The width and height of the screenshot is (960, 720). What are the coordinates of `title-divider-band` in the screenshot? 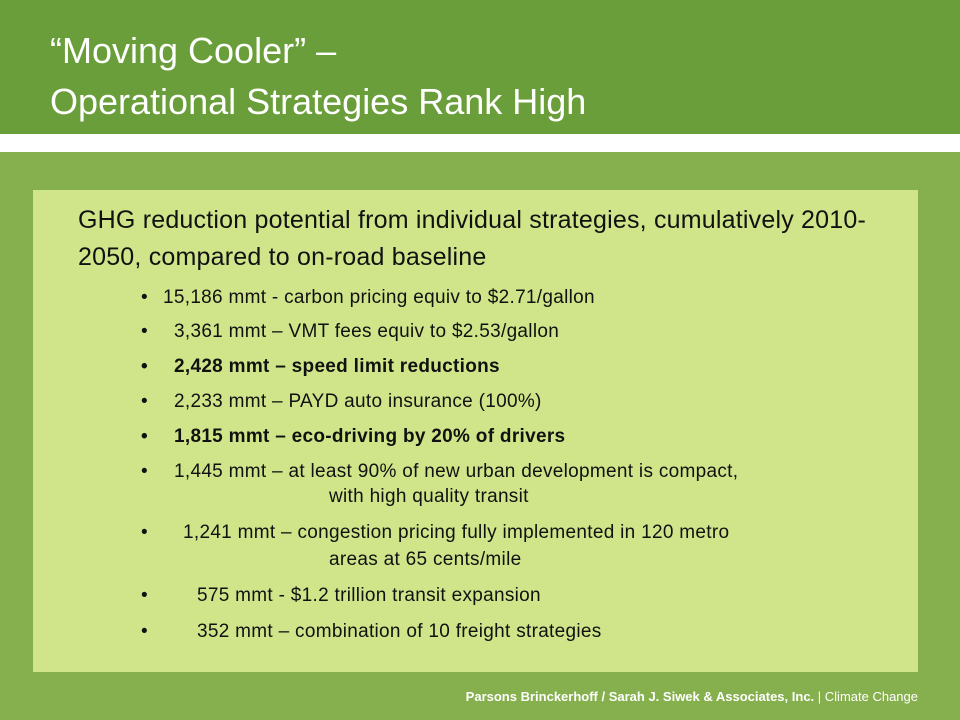 It's located at (480, 143).